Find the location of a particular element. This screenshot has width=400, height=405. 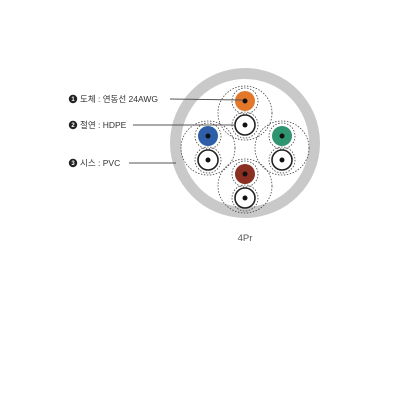

callout-label: 절연 : HDPE is located at coordinates (103, 125).